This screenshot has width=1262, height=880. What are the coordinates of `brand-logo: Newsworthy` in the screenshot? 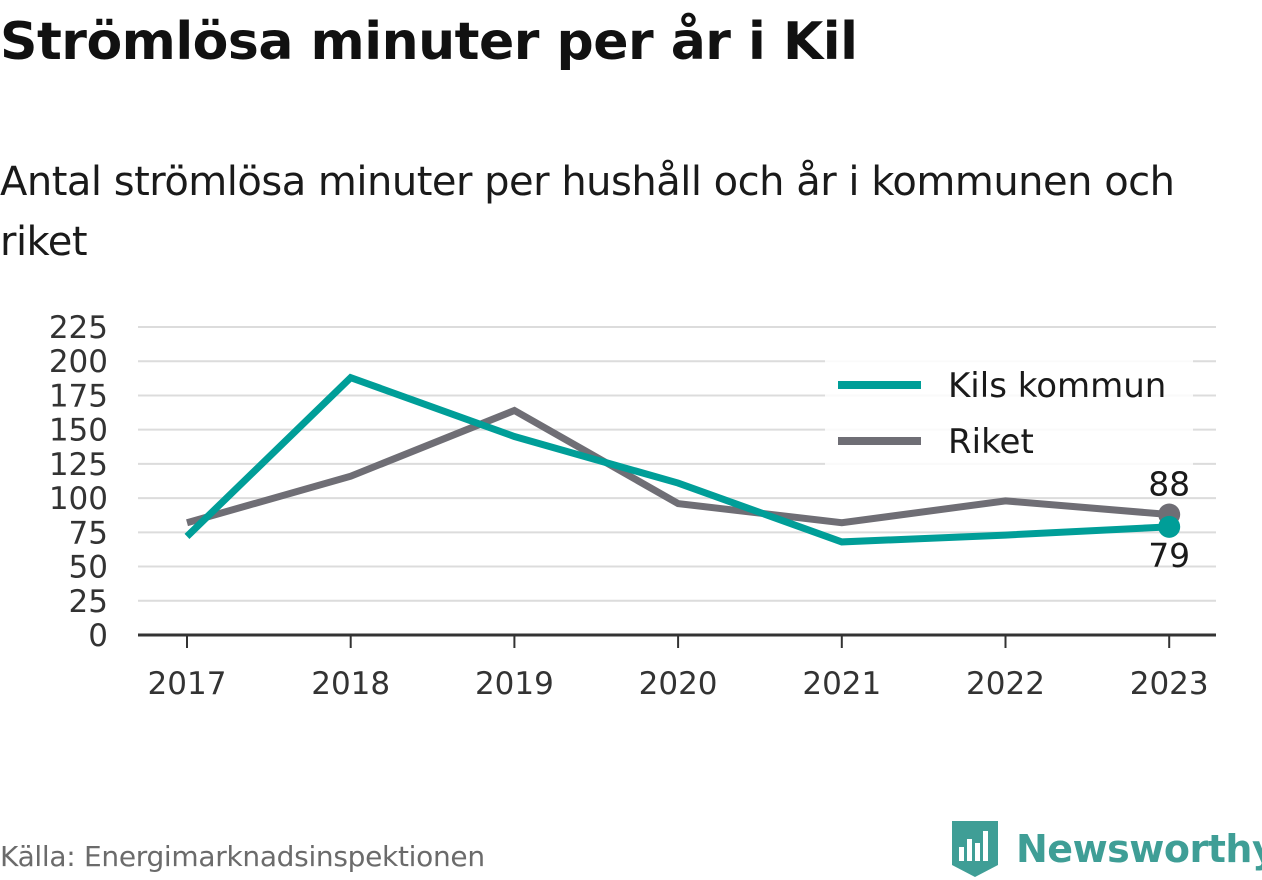 It's located at (1106, 849).